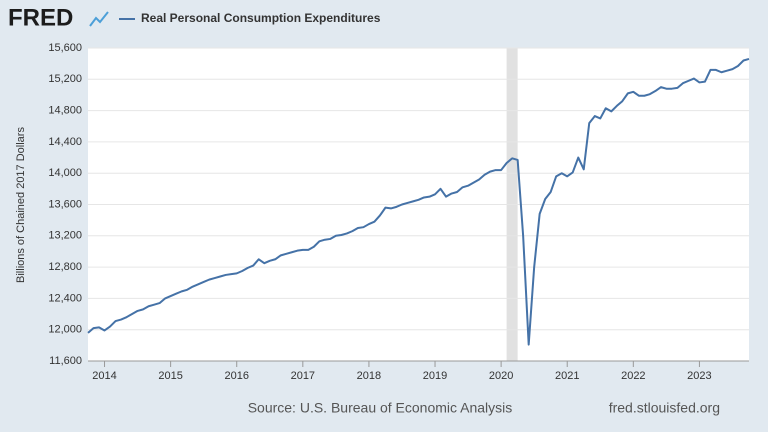 The width and height of the screenshot is (768, 432). What do you see at coordinates (501, 376) in the screenshot?
I see `x-tick-label: 2020` at bounding box center [501, 376].